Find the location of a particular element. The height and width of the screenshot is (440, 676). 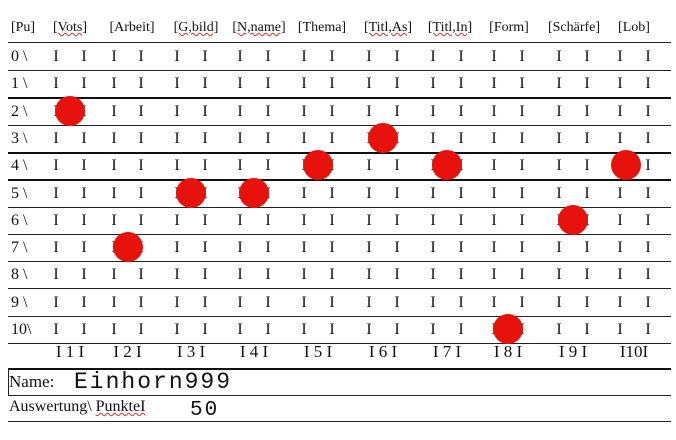

row-label: 7 \ is located at coordinates (19, 248).